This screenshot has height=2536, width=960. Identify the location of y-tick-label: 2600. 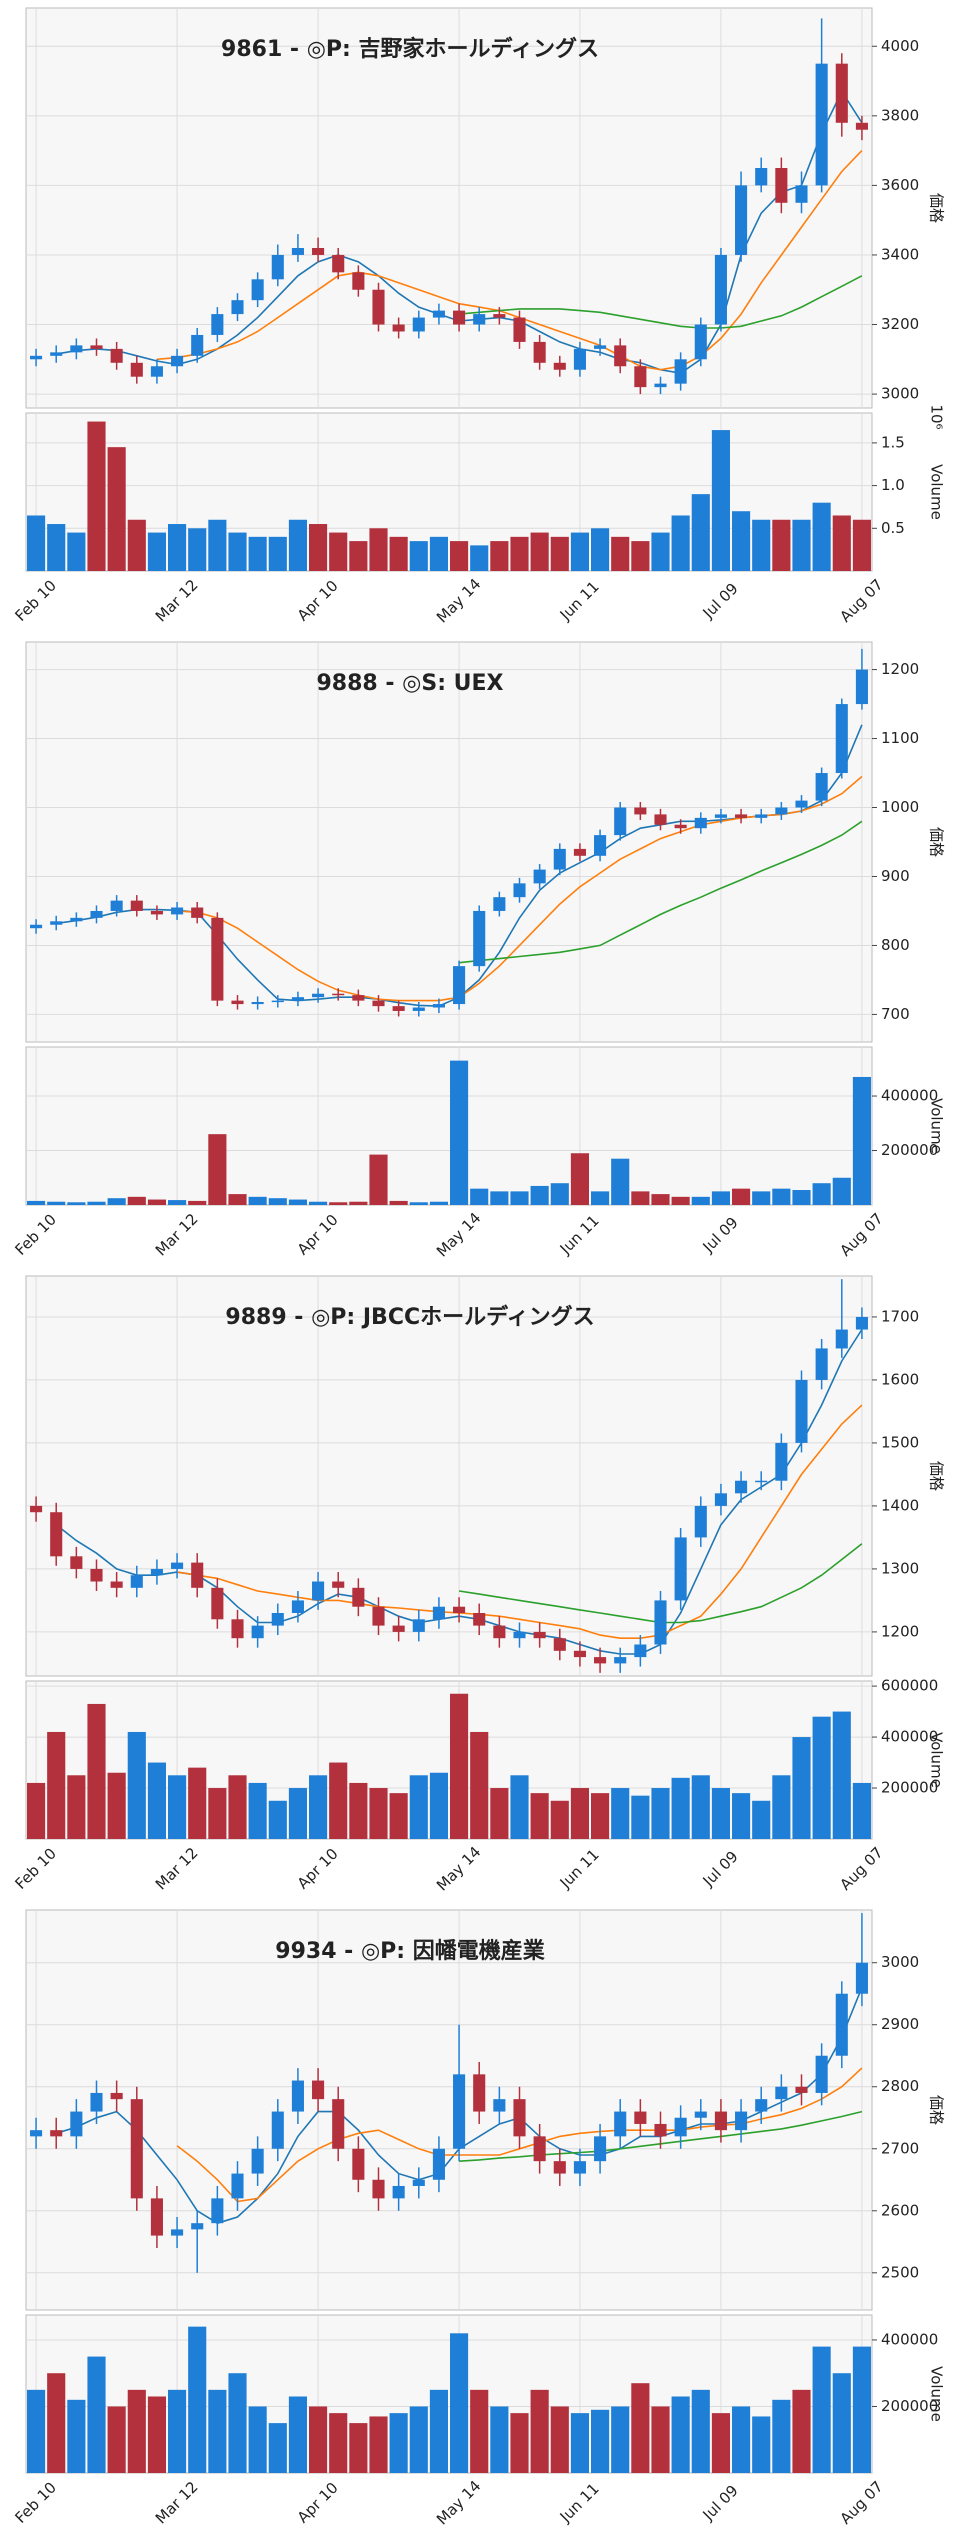
(900, 2210).